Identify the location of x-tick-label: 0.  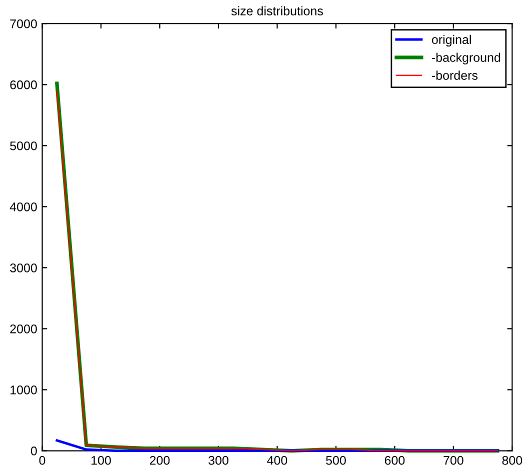
(42, 460).